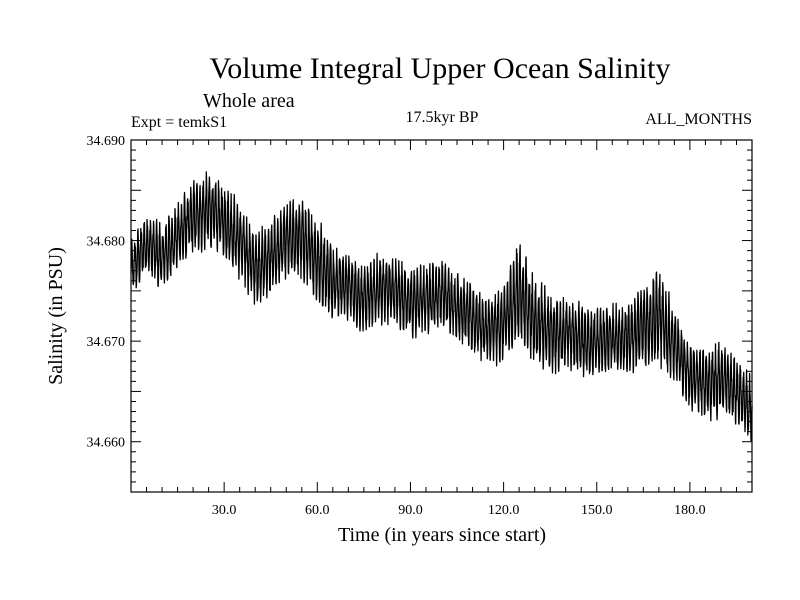 Image resolution: width=800 pixels, height=600 pixels. What do you see at coordinates (317, 510) in the screenshot?
I see `x-tick-label: 60.0` at bounding box center [317, 510].